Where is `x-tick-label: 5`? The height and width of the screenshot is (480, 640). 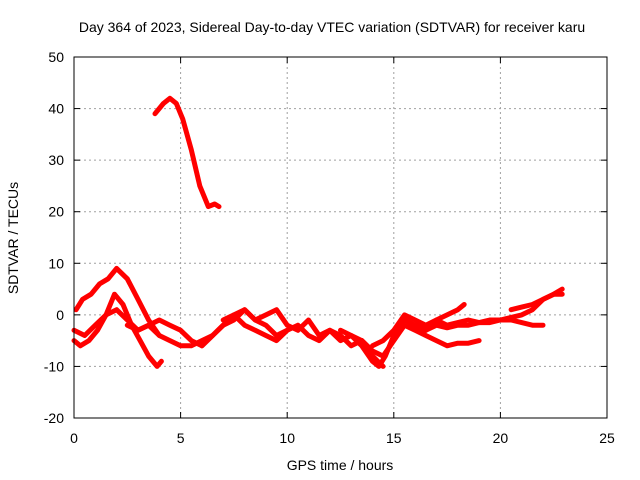
x-tick-label: 5 is located at coordinates (181, 438).